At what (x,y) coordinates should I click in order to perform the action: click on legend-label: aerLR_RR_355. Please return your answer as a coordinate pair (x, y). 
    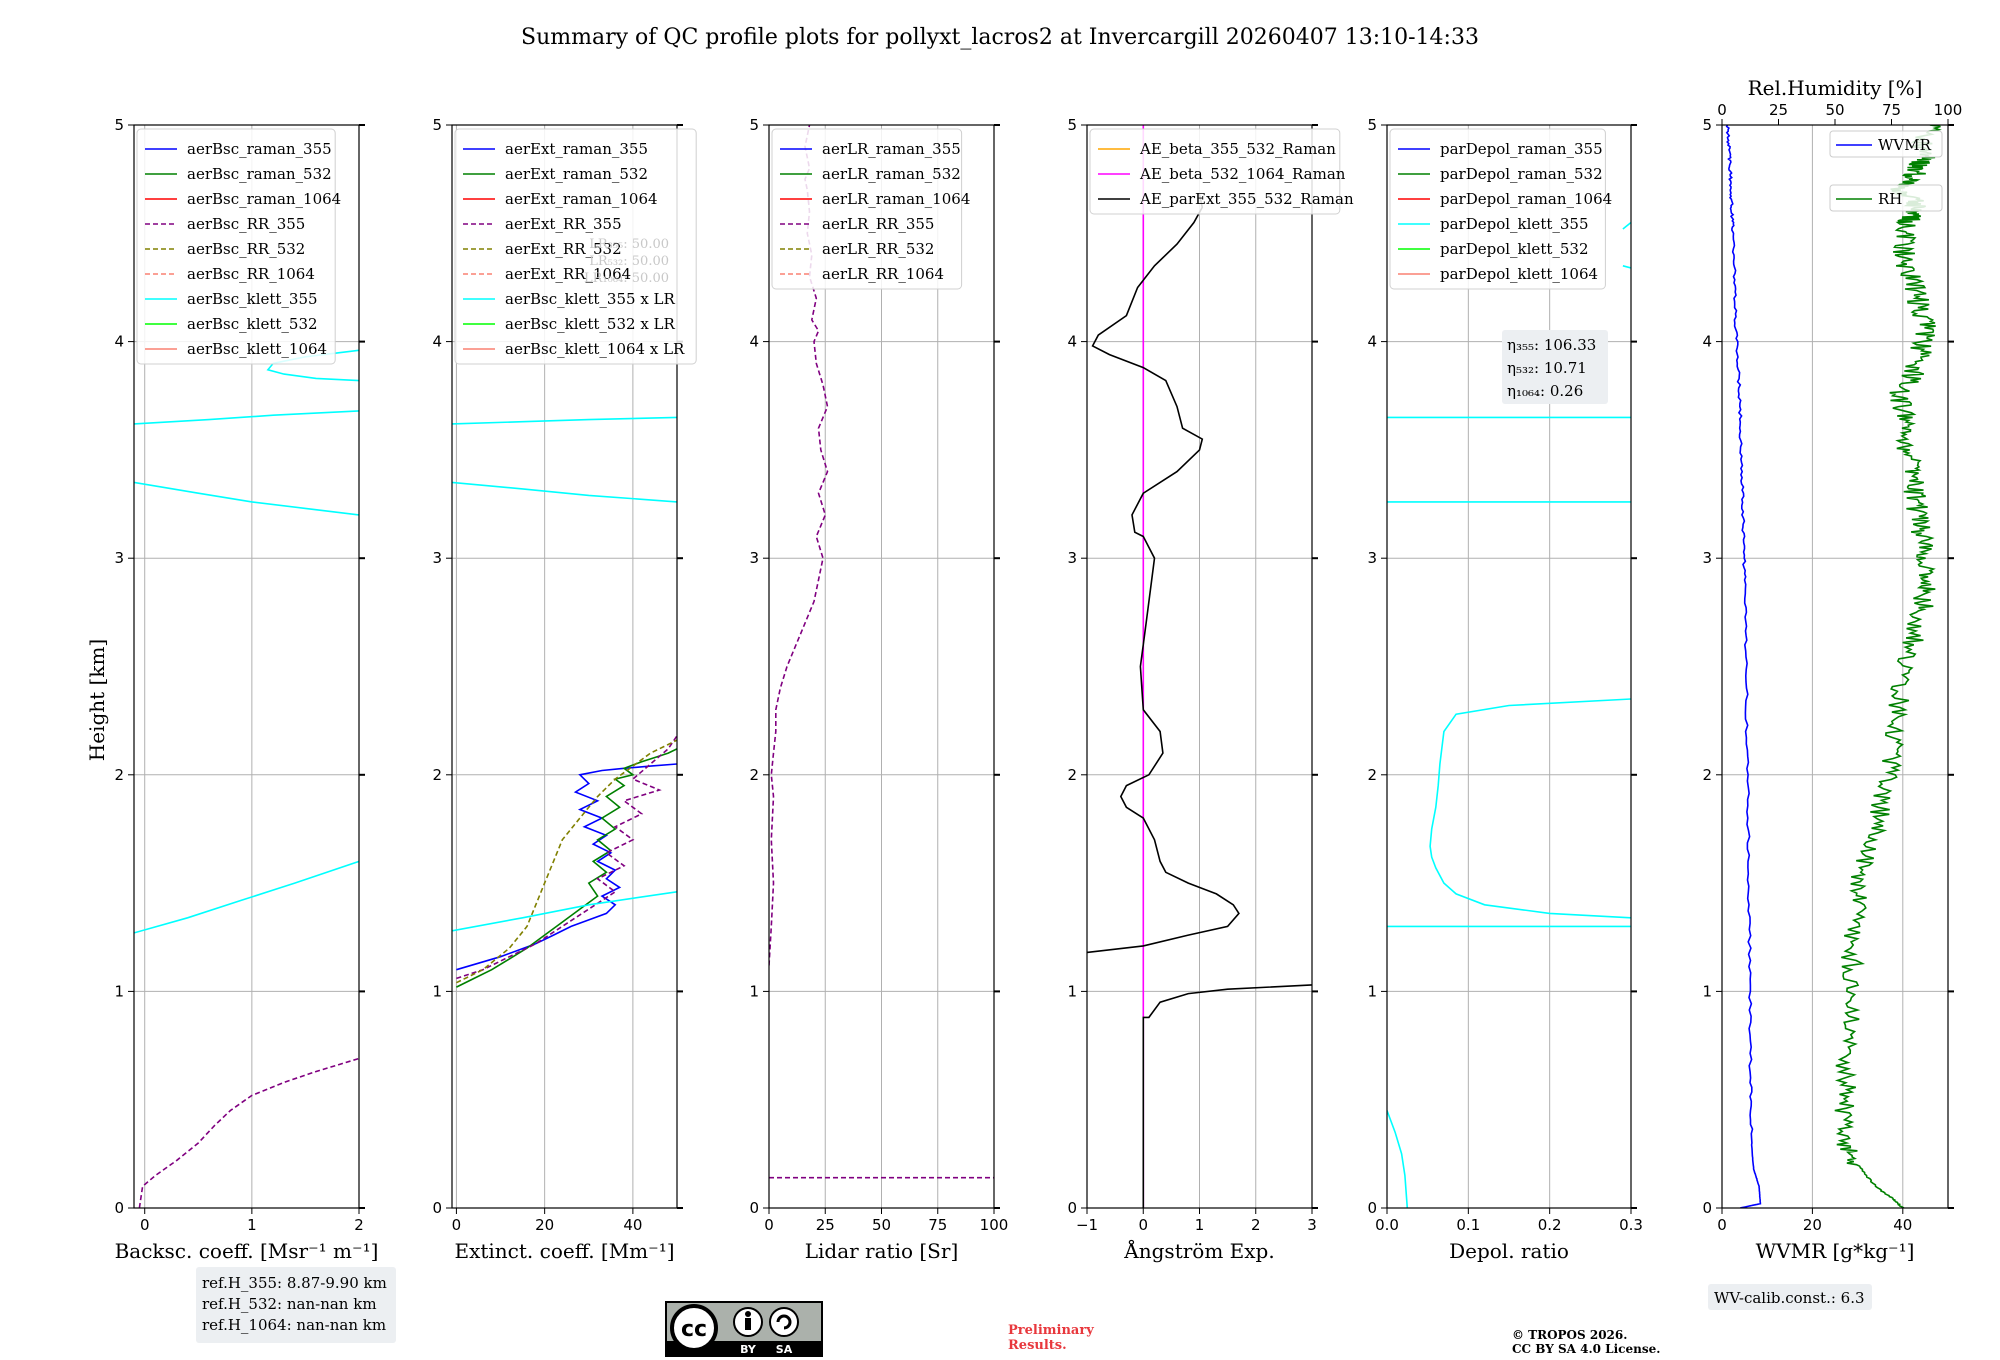
    Looking at the image, I should click on (878, 224).